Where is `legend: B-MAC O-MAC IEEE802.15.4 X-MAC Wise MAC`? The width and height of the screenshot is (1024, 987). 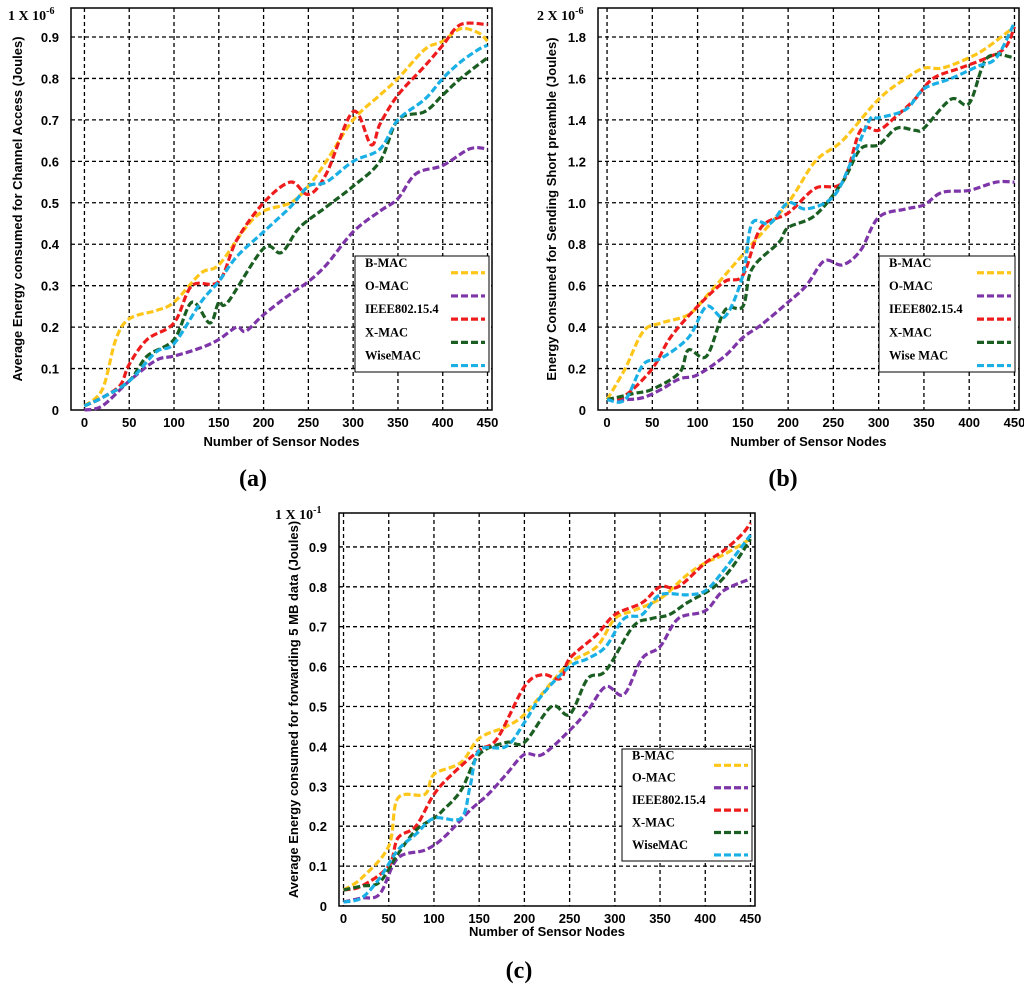
legend: B-MAC O-MAC IEEE802.15.4 X-MAC Wise MAC is located at coordinates (947, 314).